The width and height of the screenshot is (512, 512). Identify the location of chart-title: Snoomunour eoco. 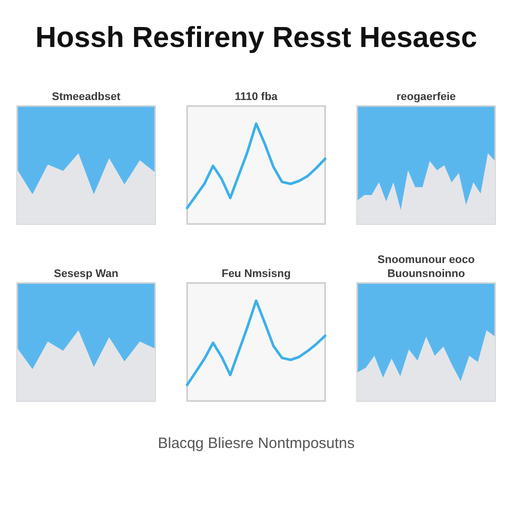
(426, 260).